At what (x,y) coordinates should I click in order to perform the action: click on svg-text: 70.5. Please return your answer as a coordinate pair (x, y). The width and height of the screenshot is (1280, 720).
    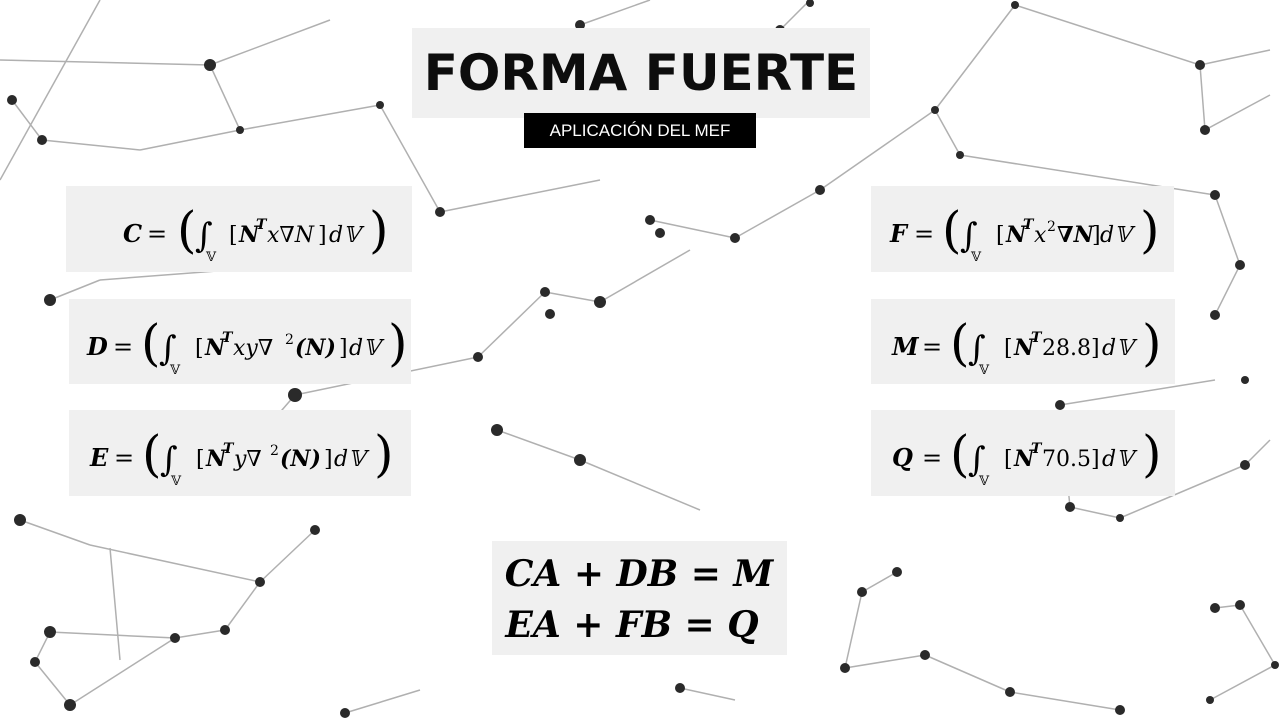
    Looking at the image, I should click on (1066, 459).